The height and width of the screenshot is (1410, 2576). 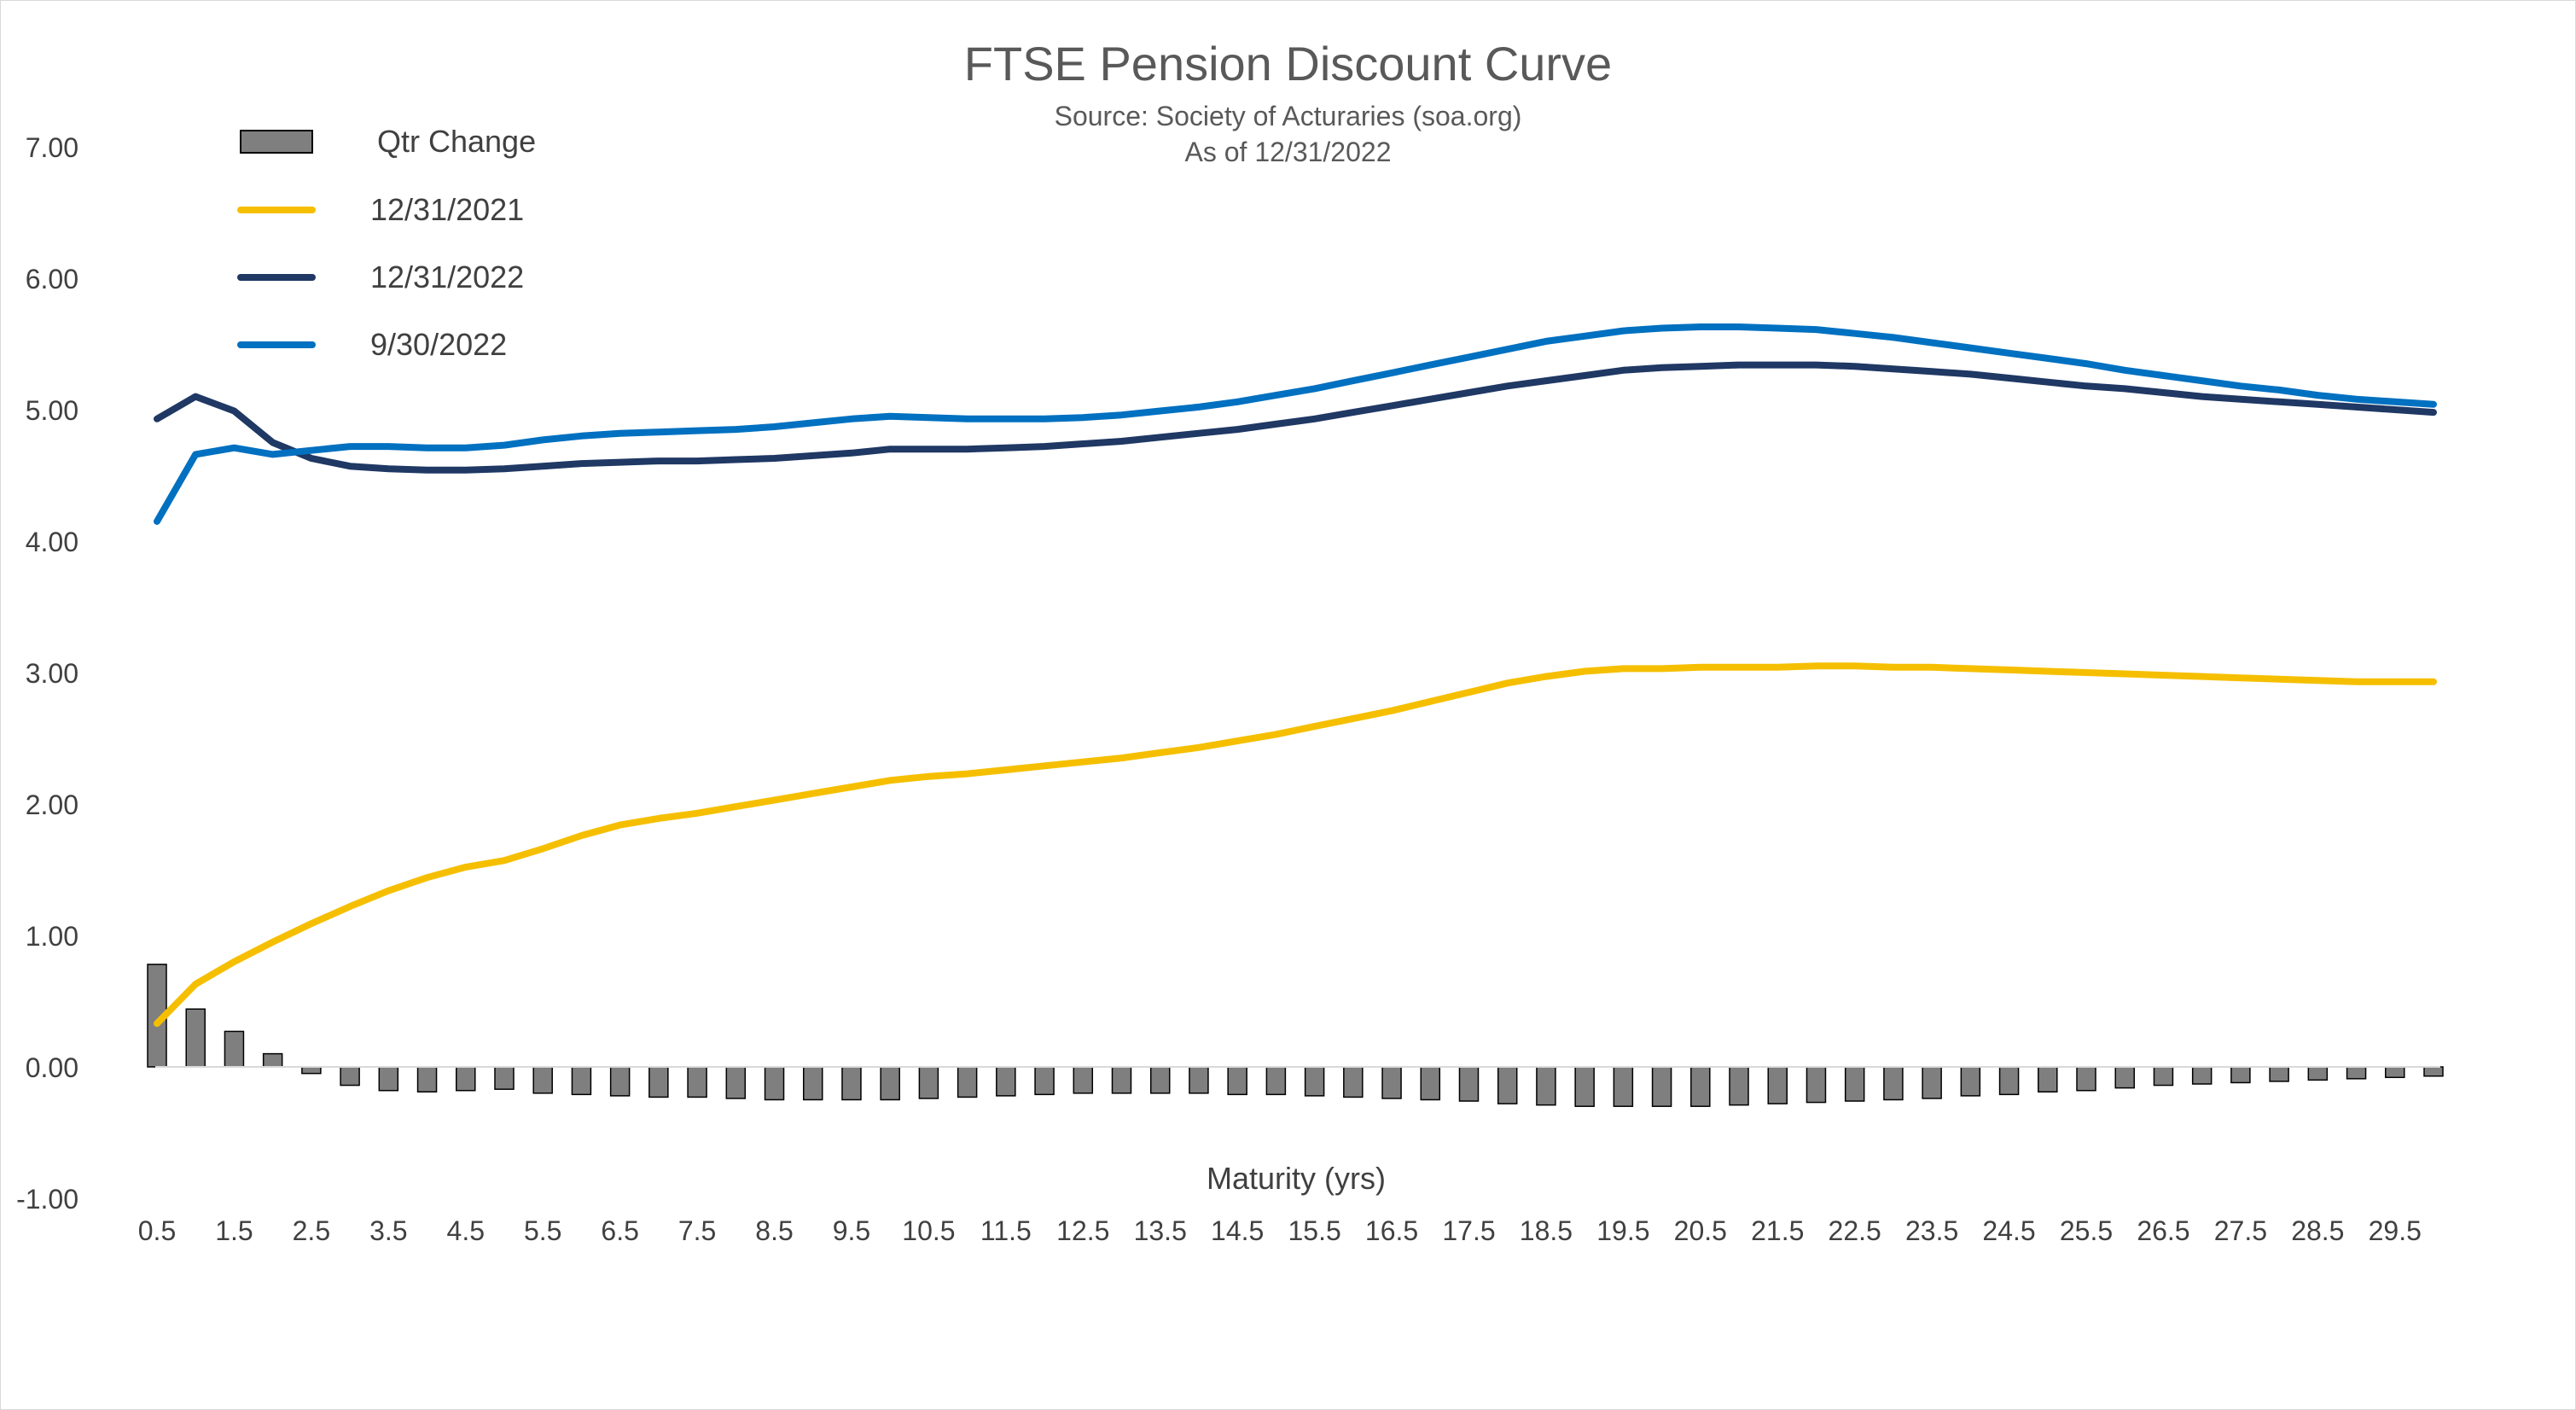 What do you see at coordinates (53, 147) in the screenshot?
I see `y-tick-label: 7.00` at bounding box center [53, 147].